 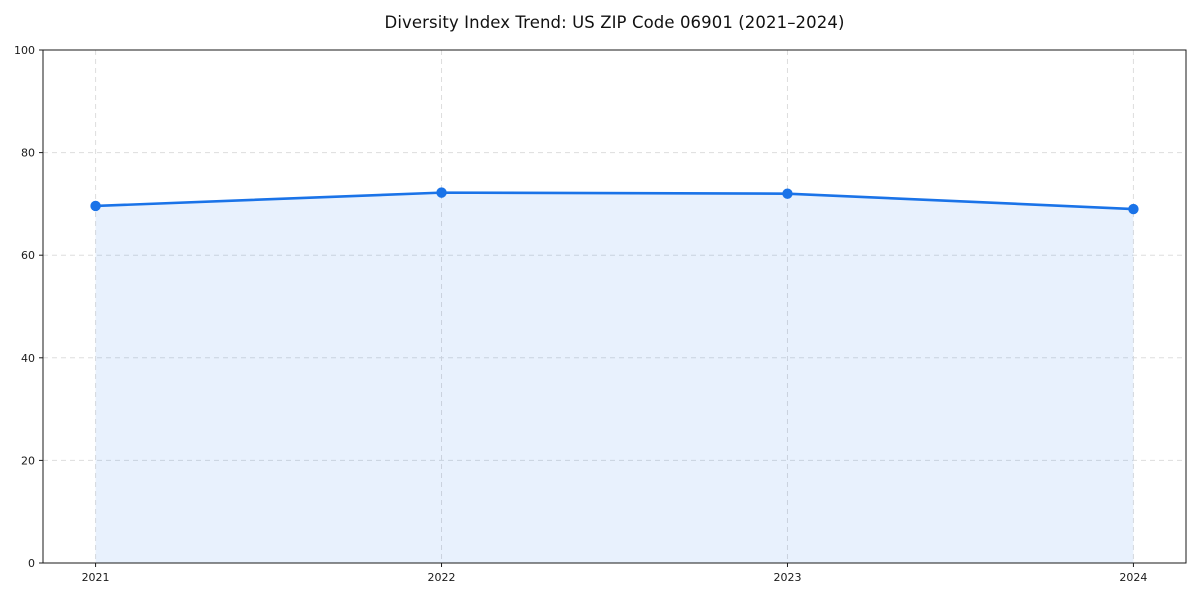 What do you see at coordinates (96, 577) in the screenshot?
I see `x-tick-label: 2021` at bounding box center [96, 577].